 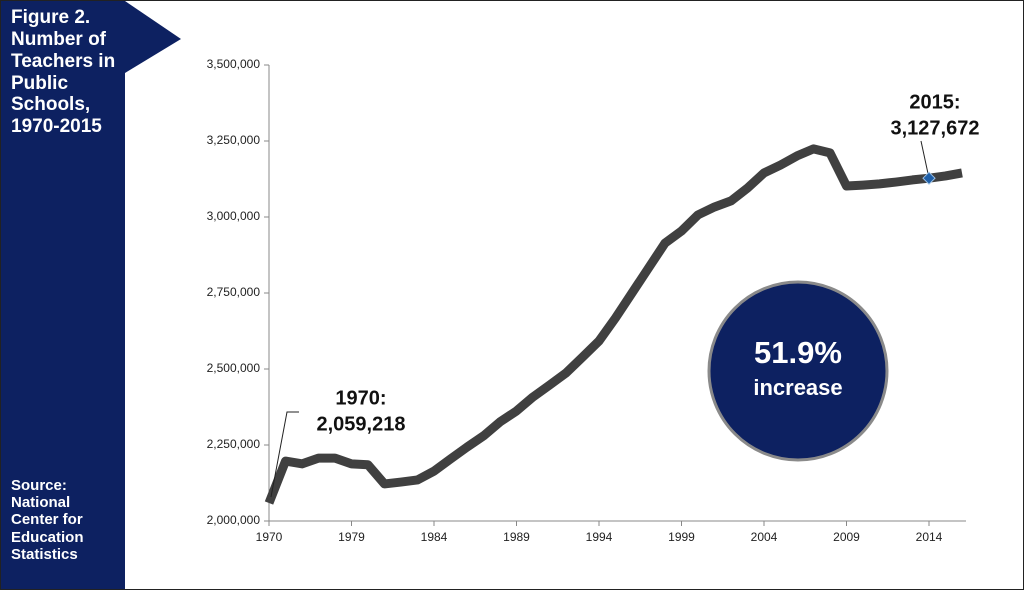 What do you see at coordinates (360, 398) in the screenshot?
I see `annotation-label: 1970:` at bounding box center [360, 398].